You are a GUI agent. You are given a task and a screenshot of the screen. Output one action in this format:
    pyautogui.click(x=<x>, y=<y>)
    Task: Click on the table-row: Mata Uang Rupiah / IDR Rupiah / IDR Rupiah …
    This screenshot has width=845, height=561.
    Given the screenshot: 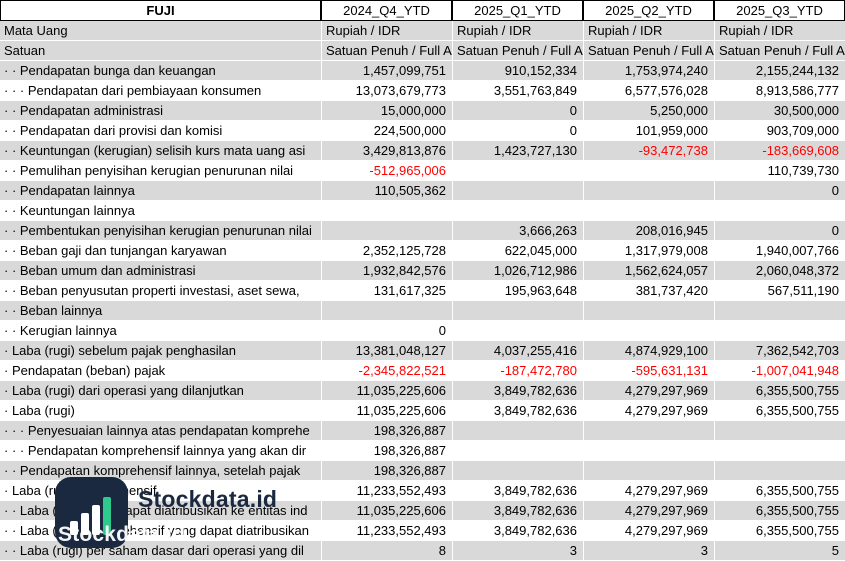 What is the action you would take?
    pyautogui.click(x=422, y=31)
    